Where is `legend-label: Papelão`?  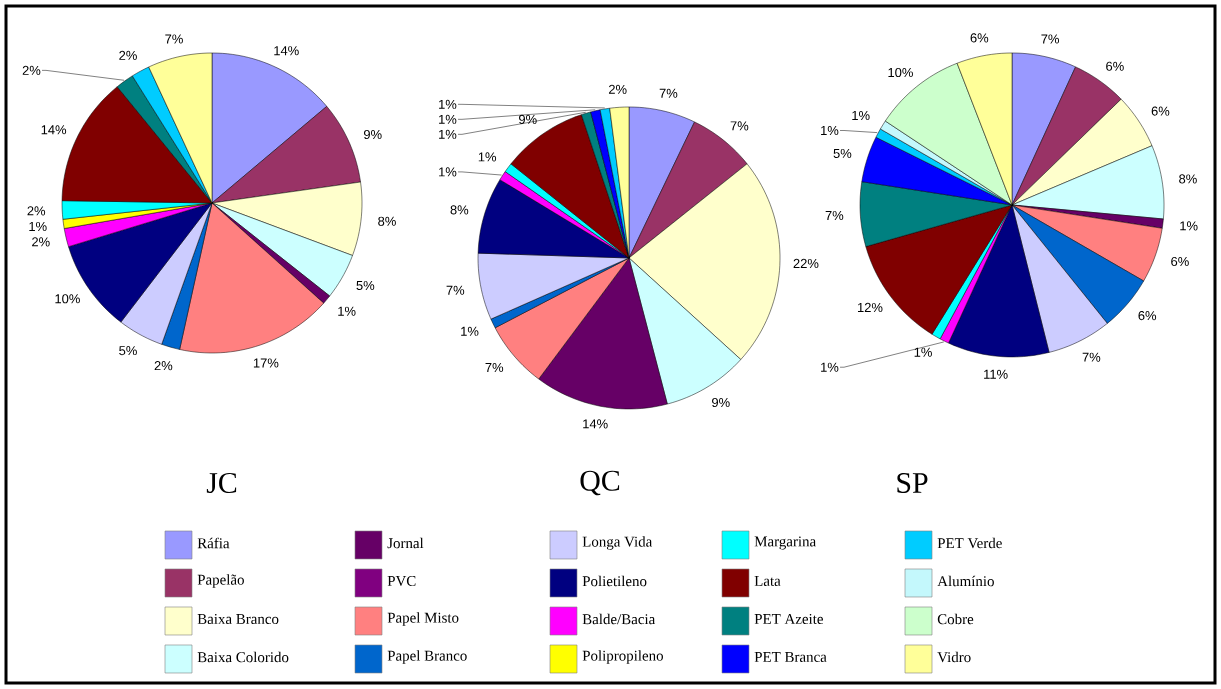
legend-label: Papelão is located at coordinates (220, 581).